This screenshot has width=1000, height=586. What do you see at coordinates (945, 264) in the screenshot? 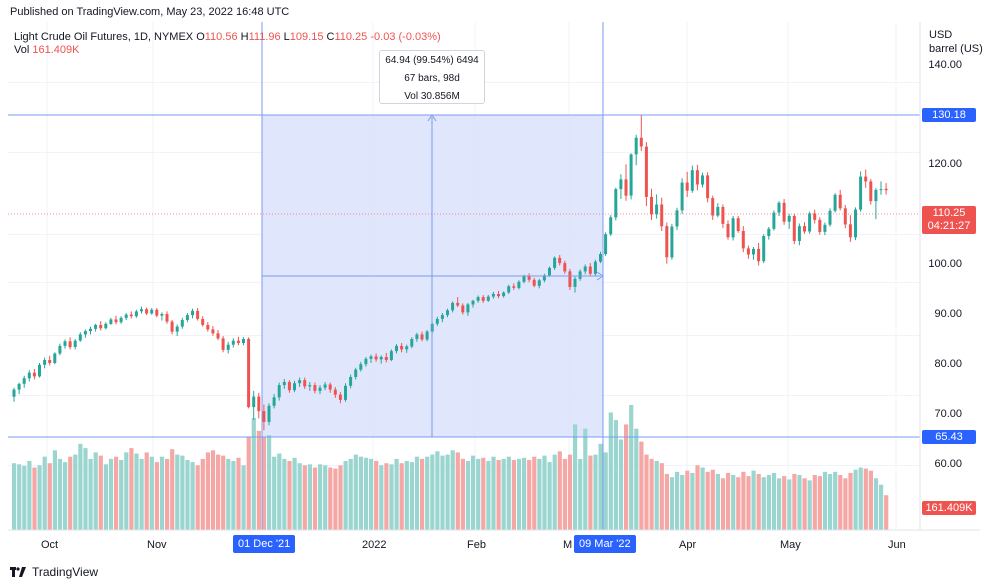
I see `price-tick: 100.00` at bounding box center [945, 264].